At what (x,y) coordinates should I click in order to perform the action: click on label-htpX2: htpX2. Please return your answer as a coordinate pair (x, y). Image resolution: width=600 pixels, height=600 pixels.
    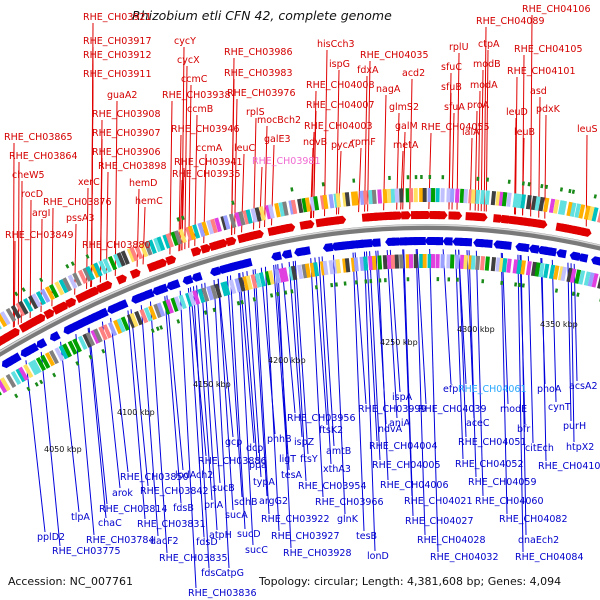
    Looking at the image, I should click on (580, 447).